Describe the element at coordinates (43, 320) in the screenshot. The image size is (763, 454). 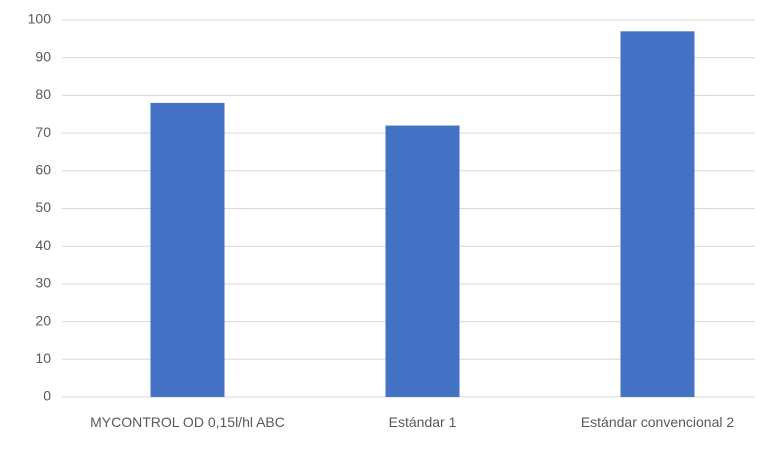
I see `y-tick-label: 20` at that location.